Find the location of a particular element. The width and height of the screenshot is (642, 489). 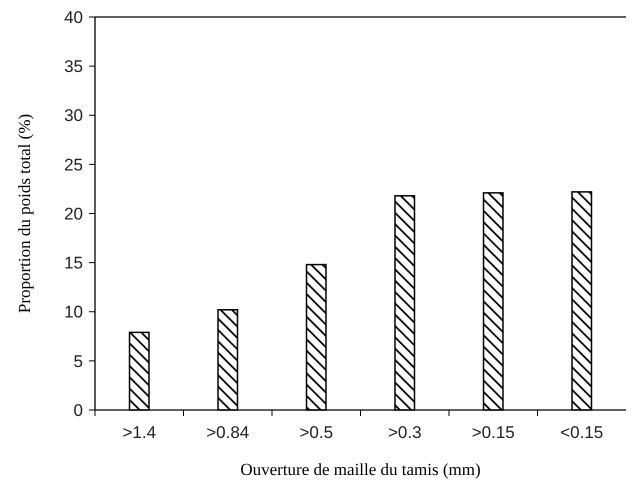

x-tick-label: >0.15 is located at coordinates (493, 432).